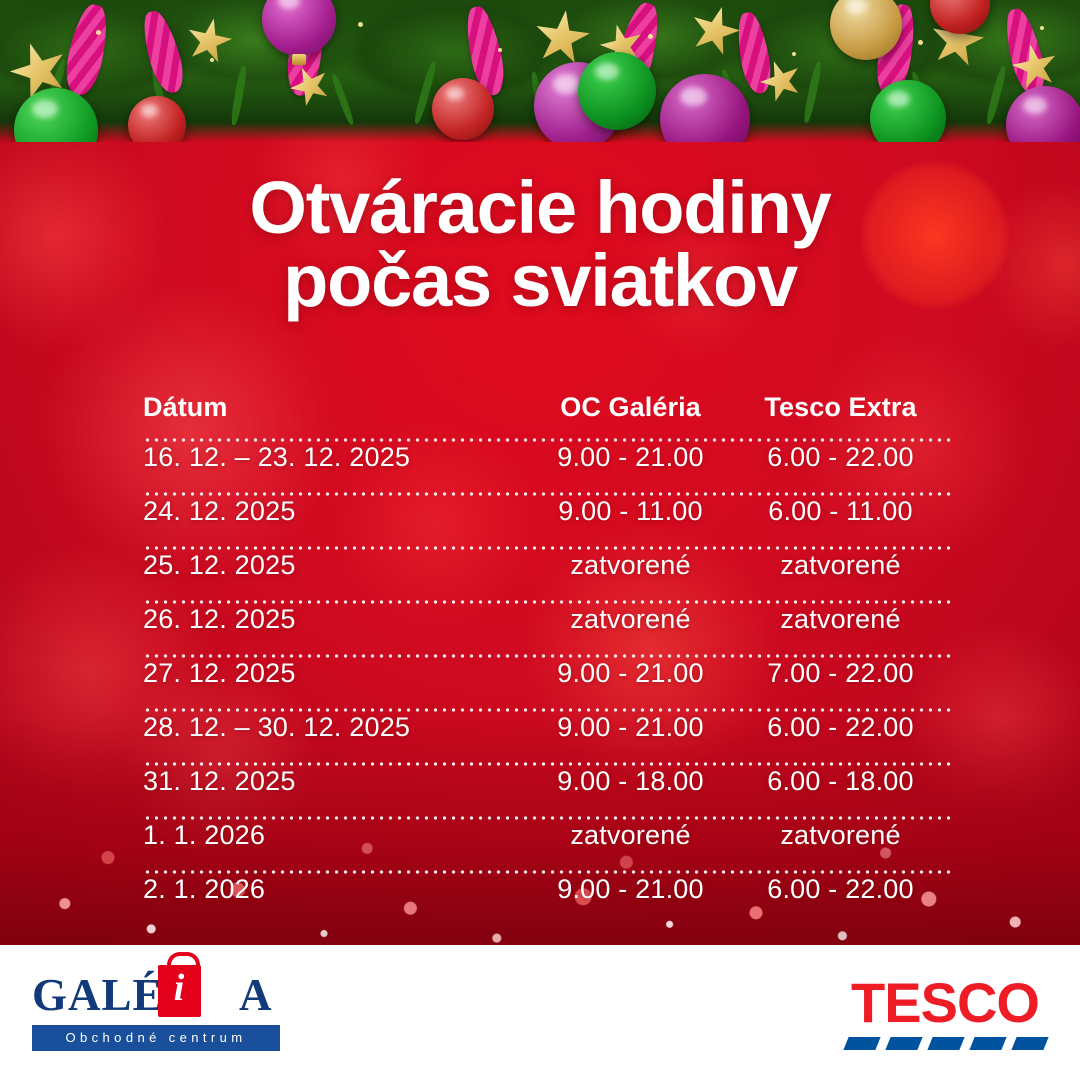  What do you see at coordinates (543, 521) in the screenshot?
I see `table-row: 24. 12. 2025 9.00 - 11.00 6.00 - 11.00` at bounding box center [543, 521].